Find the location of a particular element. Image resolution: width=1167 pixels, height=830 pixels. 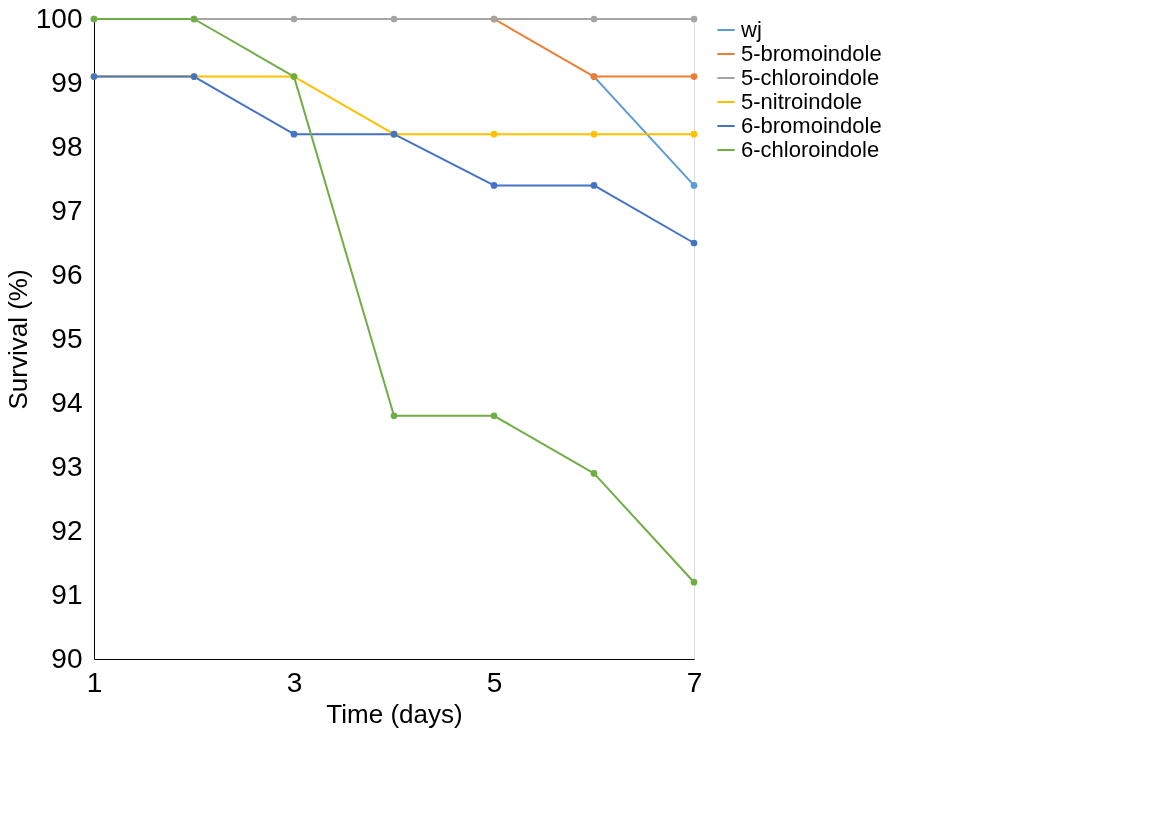

y-tick-label: 94 is located at coordinates (67, 402).